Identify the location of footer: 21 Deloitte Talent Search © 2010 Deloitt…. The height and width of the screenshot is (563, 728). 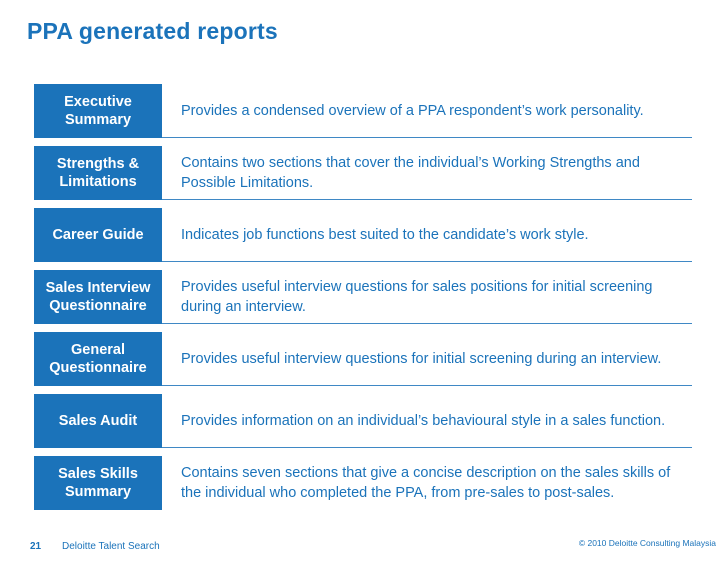
(364, 548).